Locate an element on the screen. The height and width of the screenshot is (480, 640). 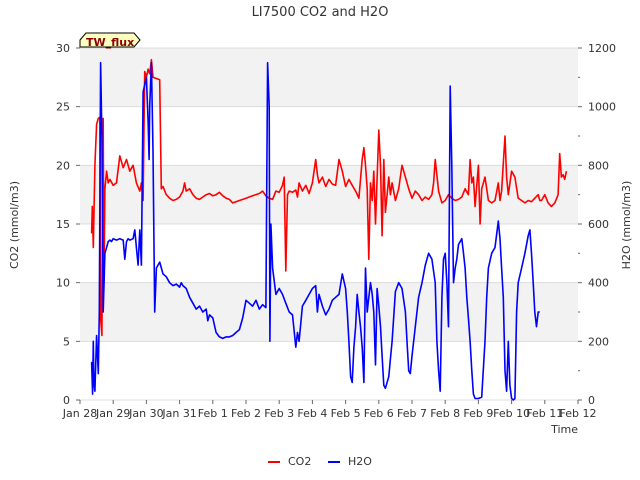
legend-item-h2o: H2O is located at coordinates (350, 461).